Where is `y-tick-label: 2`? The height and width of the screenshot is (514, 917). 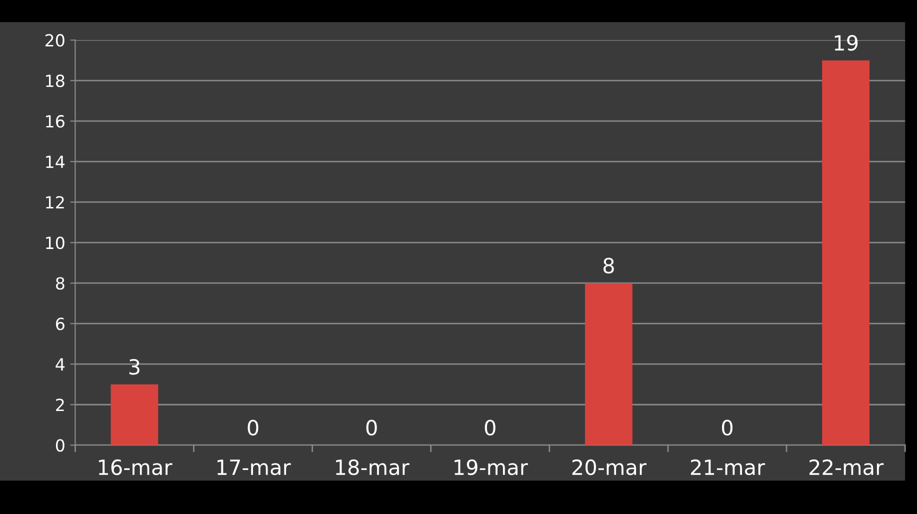
y-tick-label: 2 is located at coordinates (60, 404).